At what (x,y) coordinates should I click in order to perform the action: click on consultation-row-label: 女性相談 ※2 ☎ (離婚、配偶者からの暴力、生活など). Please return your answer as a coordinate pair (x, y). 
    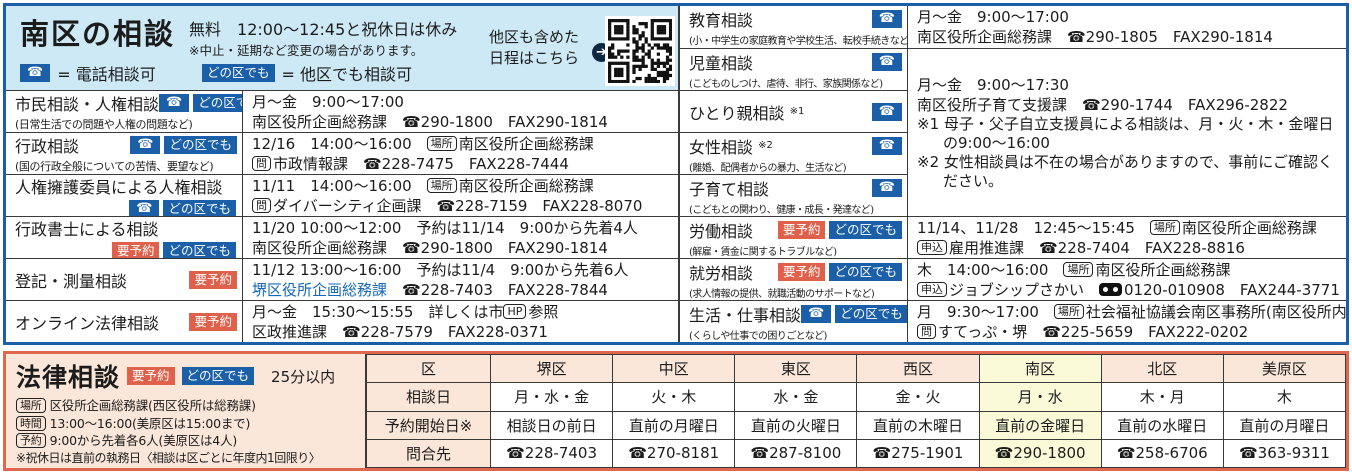
    Looking at the image, I should click on (794, 153).